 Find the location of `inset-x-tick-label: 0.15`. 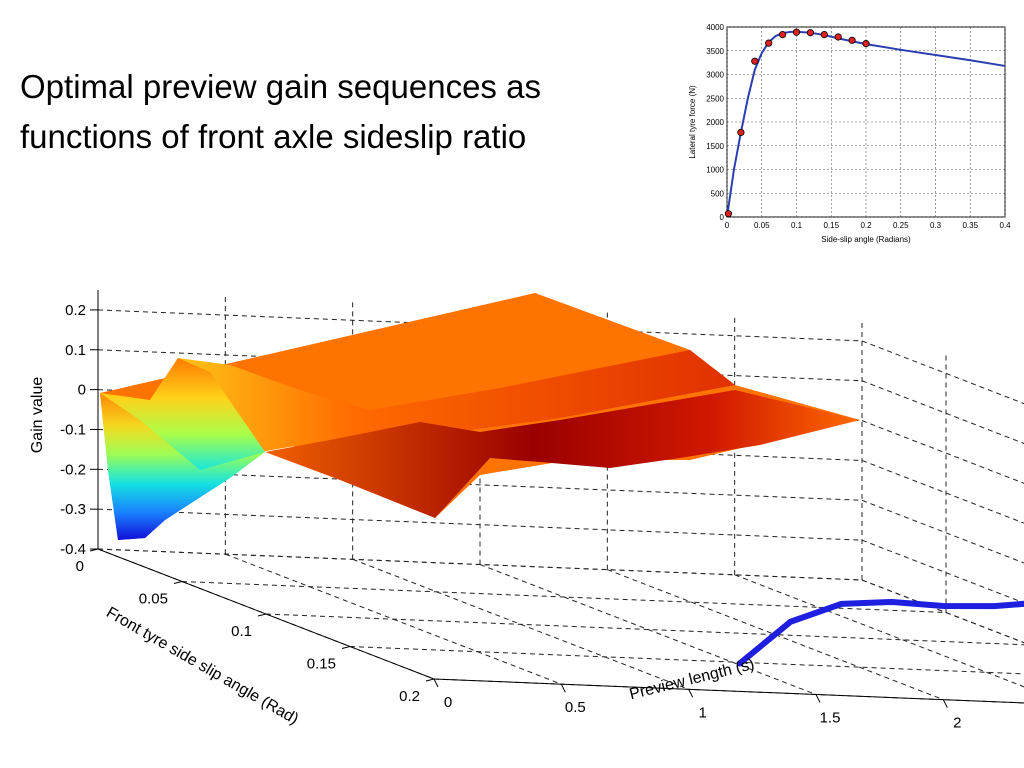

inset-x-tick-label: 0.15 is located at coordinates (831, 225).